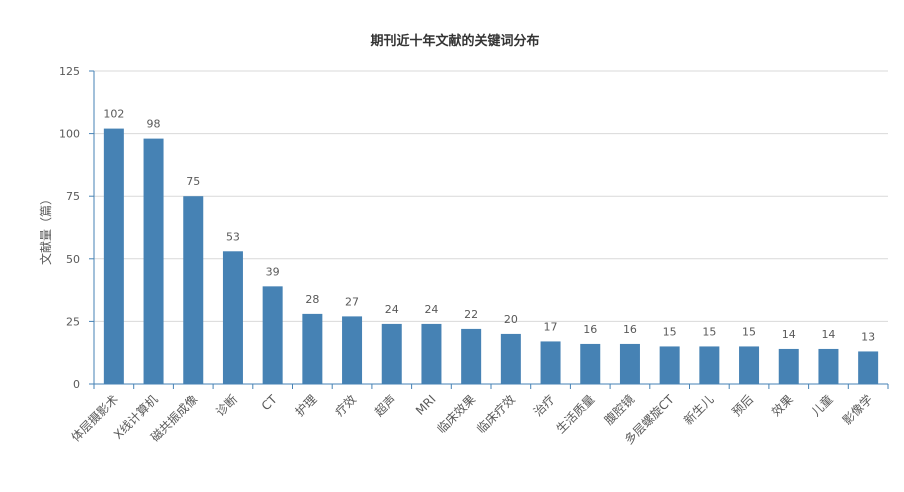 The height and width of the screenshot is (492, 904). I want to click on x-tick-label: CT, so click(269, 402).